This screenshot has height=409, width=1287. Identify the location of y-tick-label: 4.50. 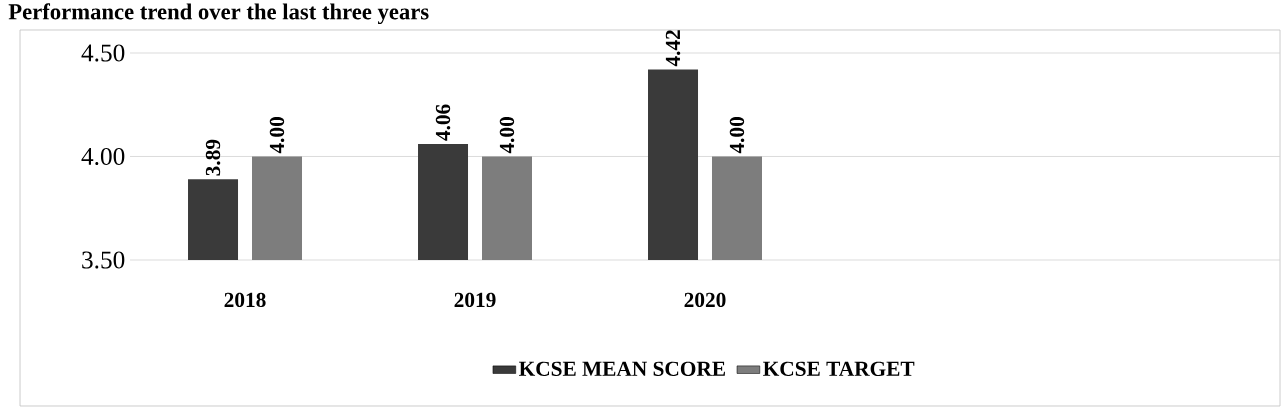
(103, 53).